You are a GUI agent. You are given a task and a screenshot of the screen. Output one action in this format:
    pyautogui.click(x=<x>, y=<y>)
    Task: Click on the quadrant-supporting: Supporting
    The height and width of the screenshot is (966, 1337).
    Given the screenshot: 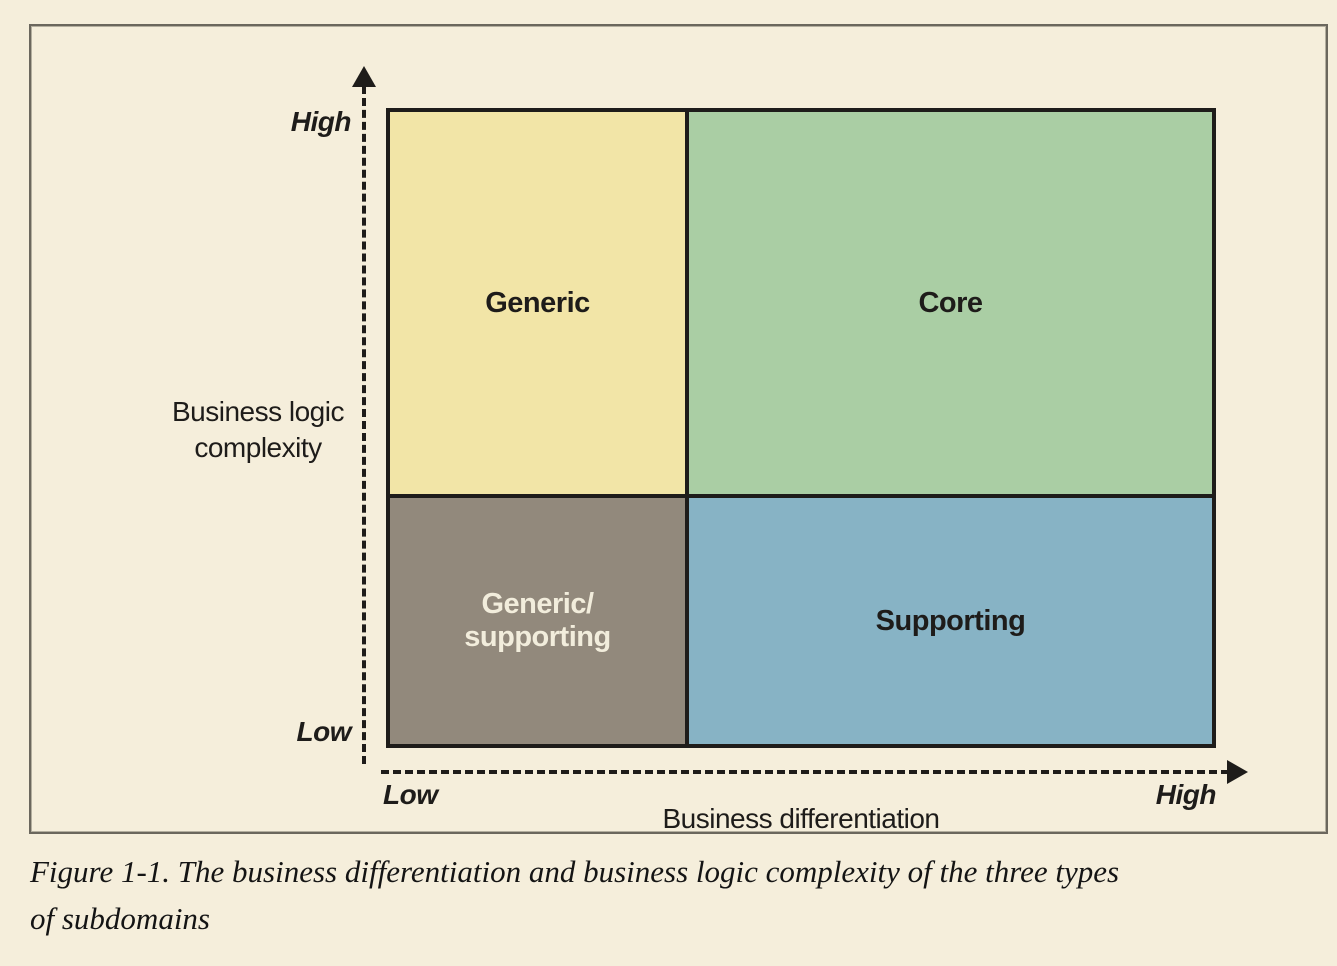 What is the action you would take?
    pyautogui.click(x=950, y=621)
    